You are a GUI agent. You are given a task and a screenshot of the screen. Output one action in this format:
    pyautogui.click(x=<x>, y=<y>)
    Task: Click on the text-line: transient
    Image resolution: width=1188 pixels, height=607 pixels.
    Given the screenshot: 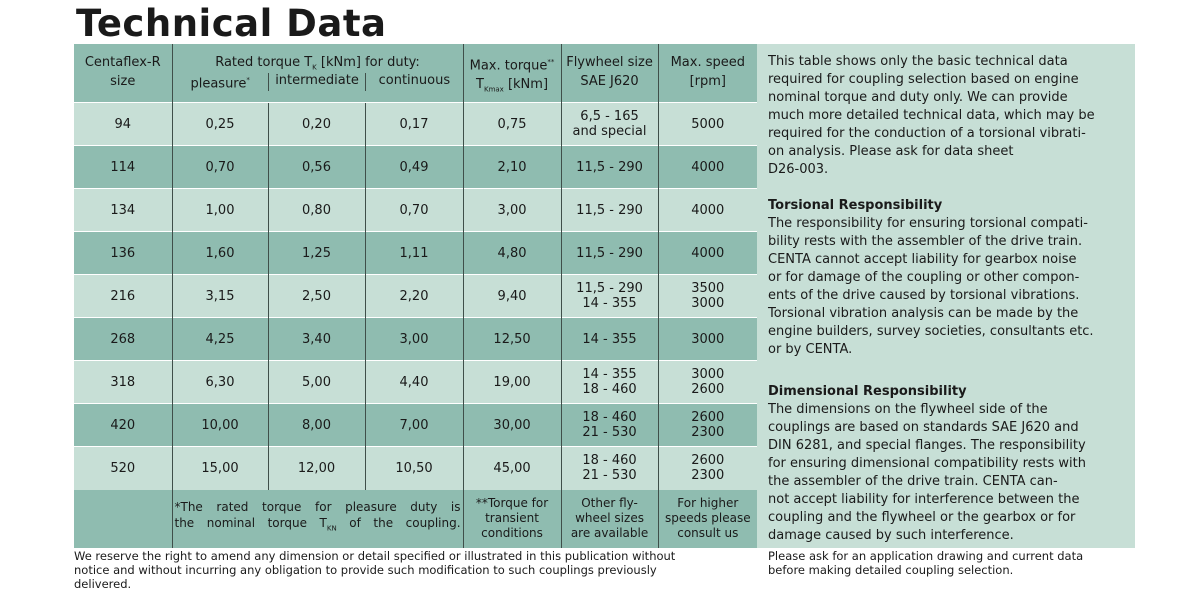 What is the action you would take?
    pyautogui.click(x=512, y=518)
    